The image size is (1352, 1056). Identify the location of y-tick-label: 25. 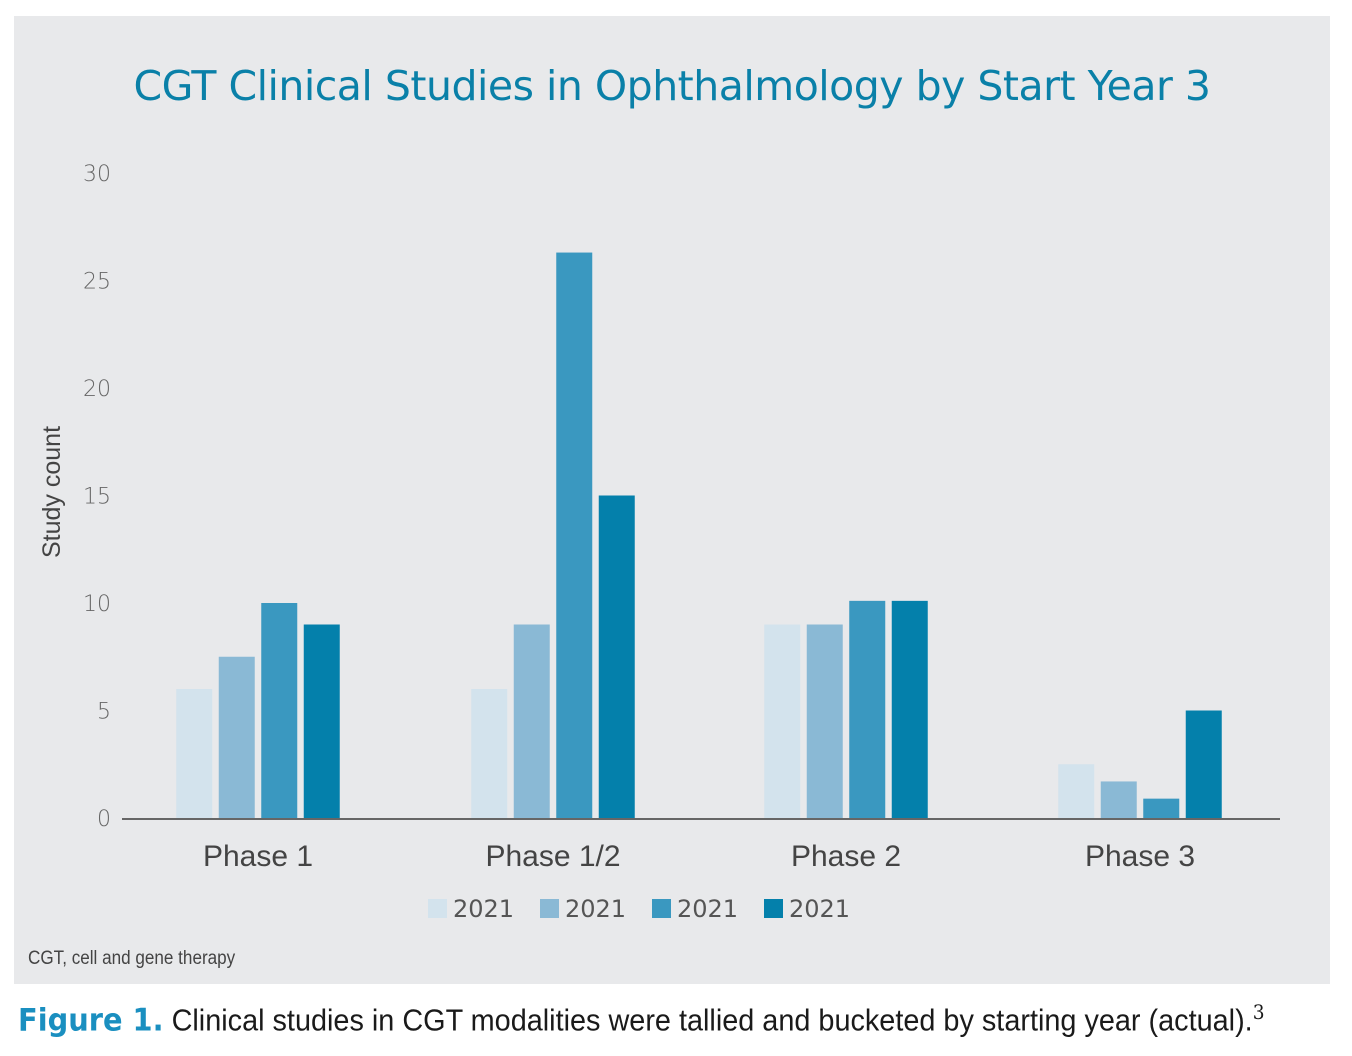
(97, 282).